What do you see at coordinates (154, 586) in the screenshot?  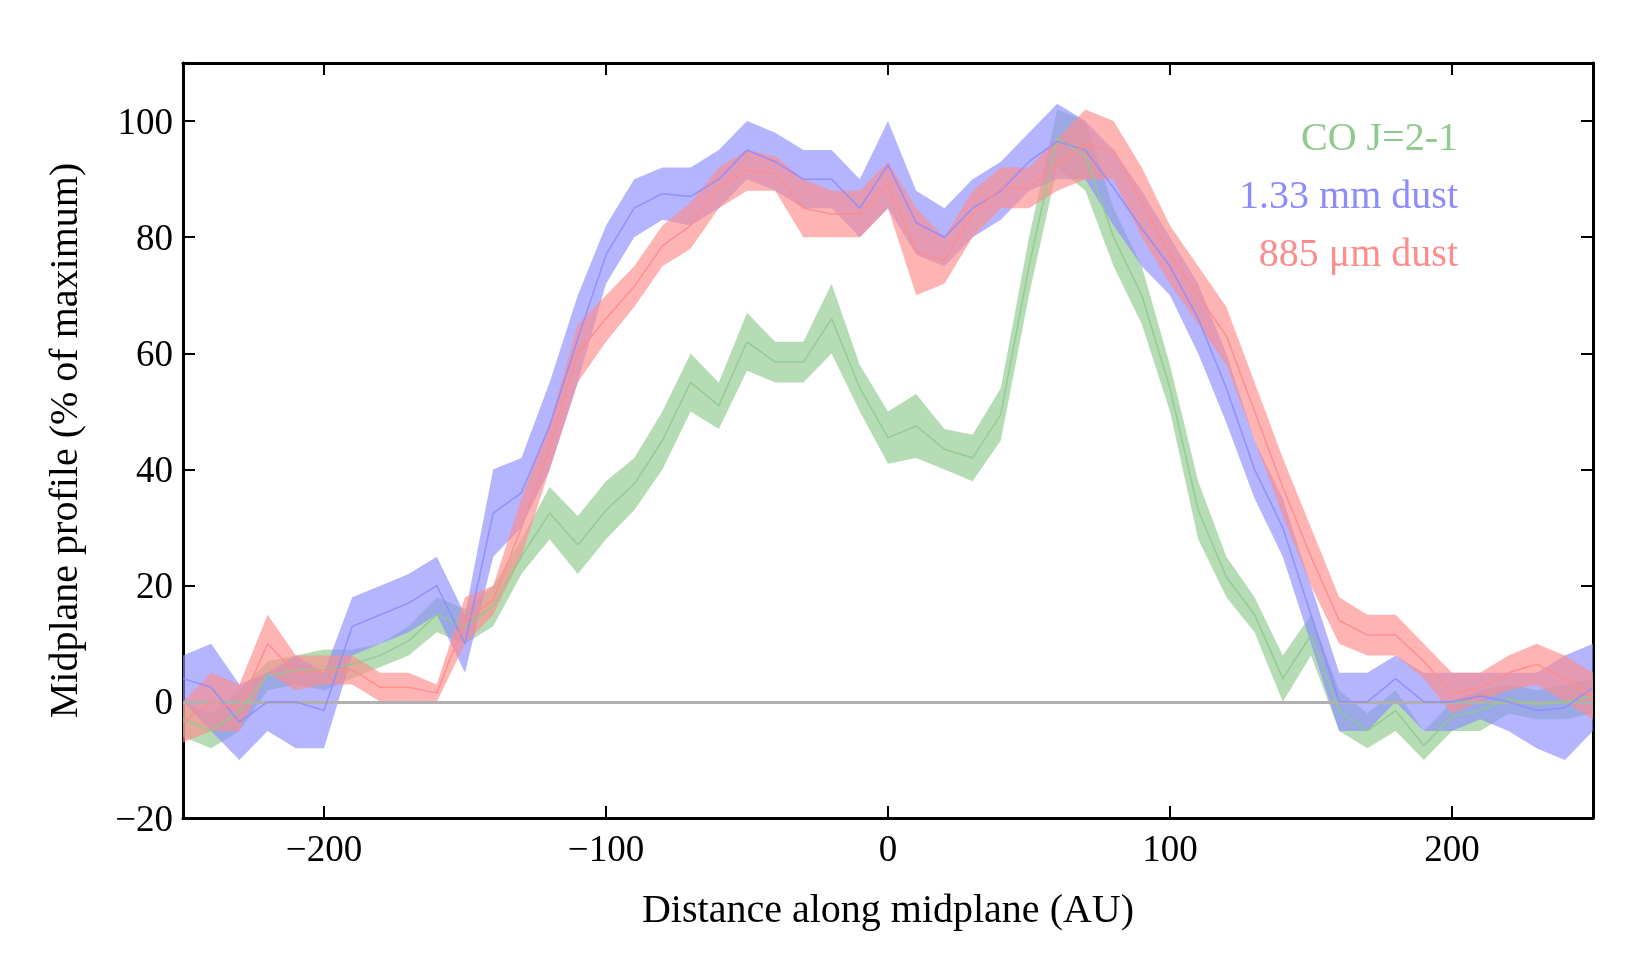 I see `y-tick-label: 20` at bounding box center [154, 586].